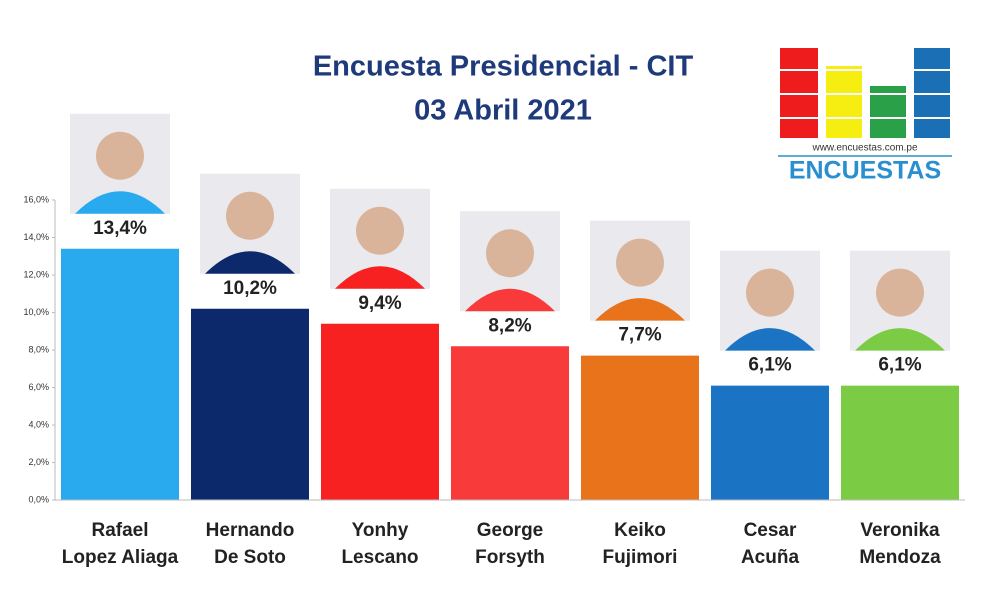 The height and width of the screenshot is (600, 1000). Describe the element at coordinates (250, 544) in the screenshot. I see `x-tick-label: Hernando De Soto` at that location.